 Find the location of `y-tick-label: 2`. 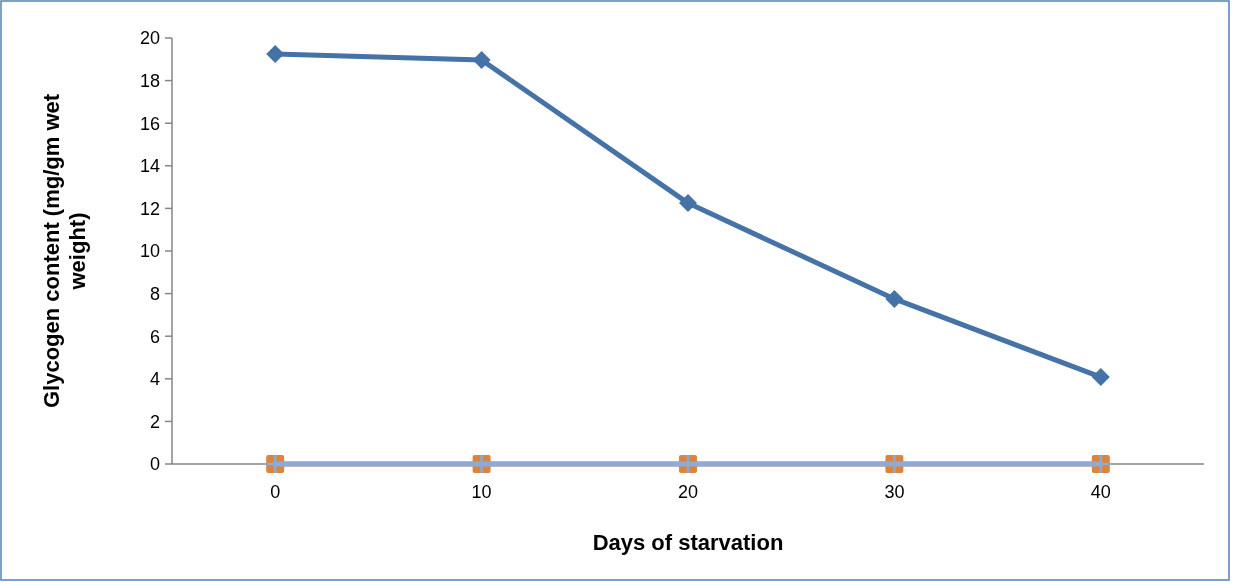

y-tick-label: 2 is located at coordinates (154, 421).